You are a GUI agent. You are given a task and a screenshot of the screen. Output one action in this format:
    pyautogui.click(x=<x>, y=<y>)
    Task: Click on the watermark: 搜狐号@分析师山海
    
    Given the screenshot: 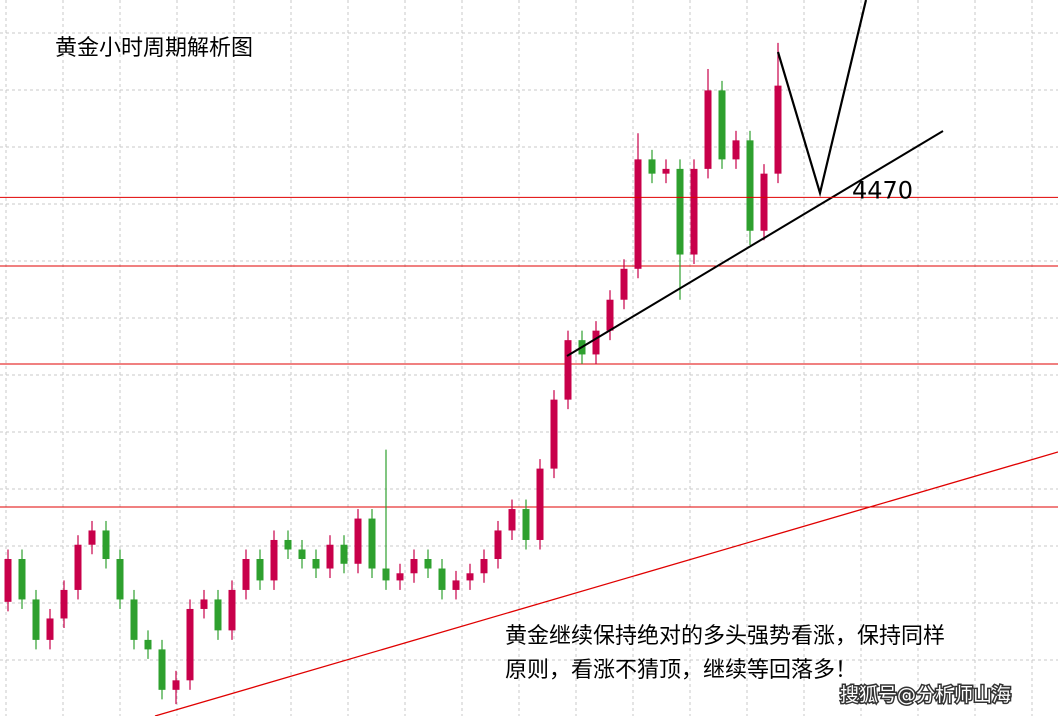 What is the action you would take?
    pyautogui.click(x=925, y=695)
    